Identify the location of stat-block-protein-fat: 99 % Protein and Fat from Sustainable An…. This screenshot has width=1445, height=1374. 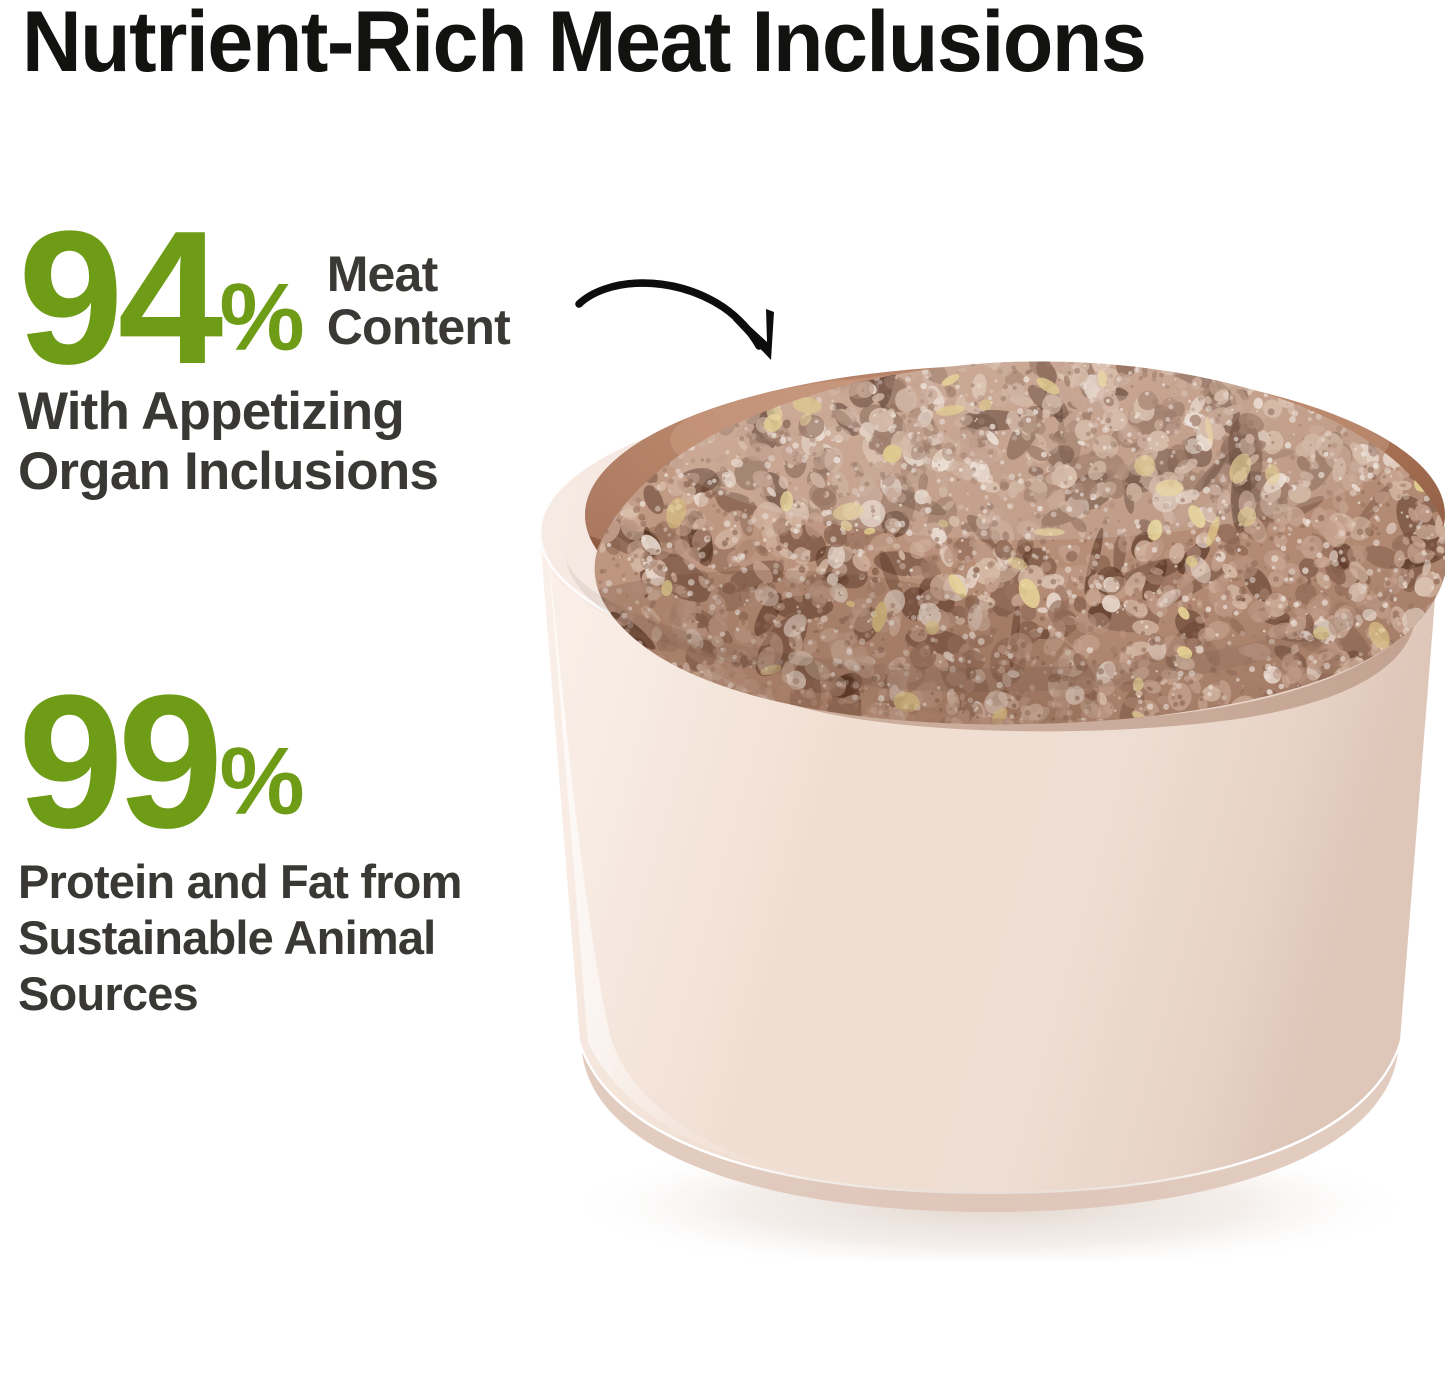
(240, 839).